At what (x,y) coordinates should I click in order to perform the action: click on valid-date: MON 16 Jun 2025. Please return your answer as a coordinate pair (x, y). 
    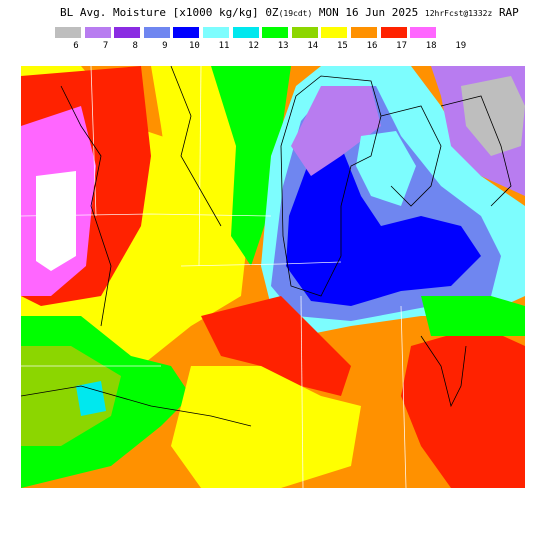
    Looking at the image, I should click on (368, 12).